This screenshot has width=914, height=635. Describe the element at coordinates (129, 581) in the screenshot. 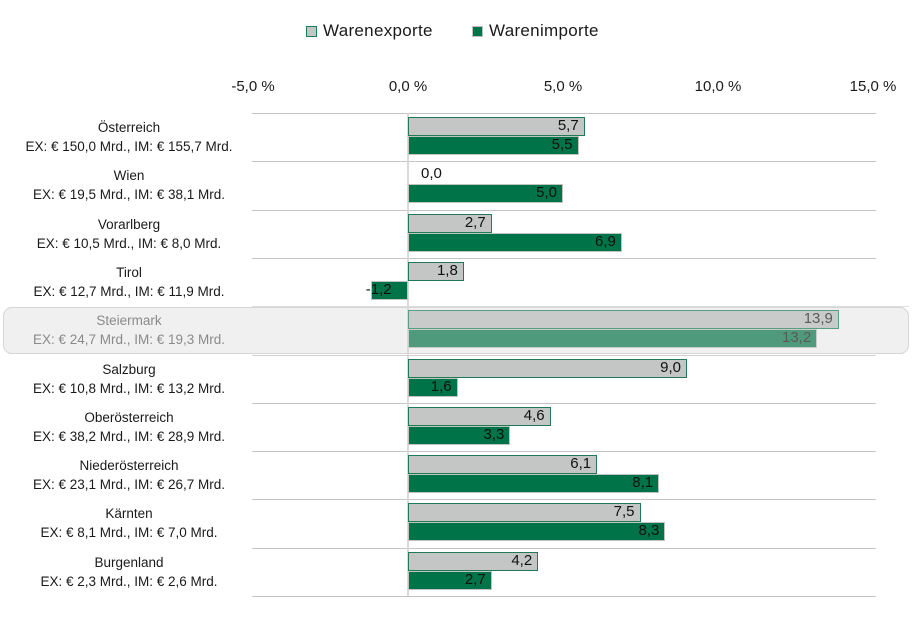

I see `category-detail: EX: € 2,3 Mrd., IM: € 2,6 Mrd.` at that location.